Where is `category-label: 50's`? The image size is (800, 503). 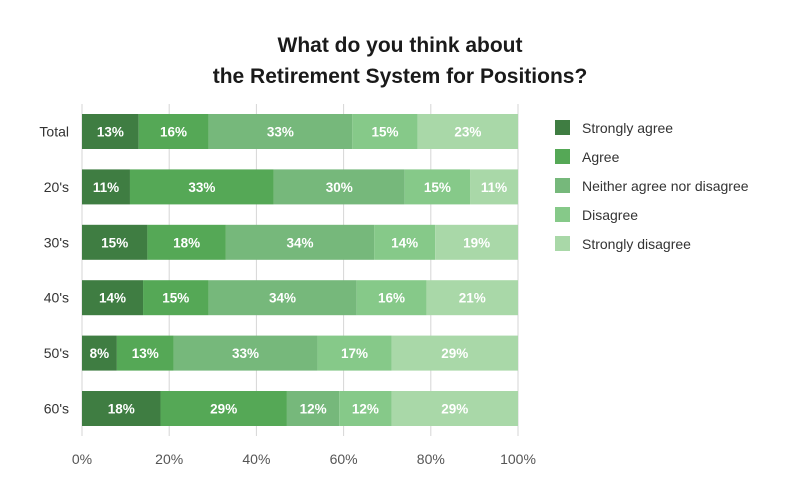
category-label: 50's is located at coordinates (56, 353).